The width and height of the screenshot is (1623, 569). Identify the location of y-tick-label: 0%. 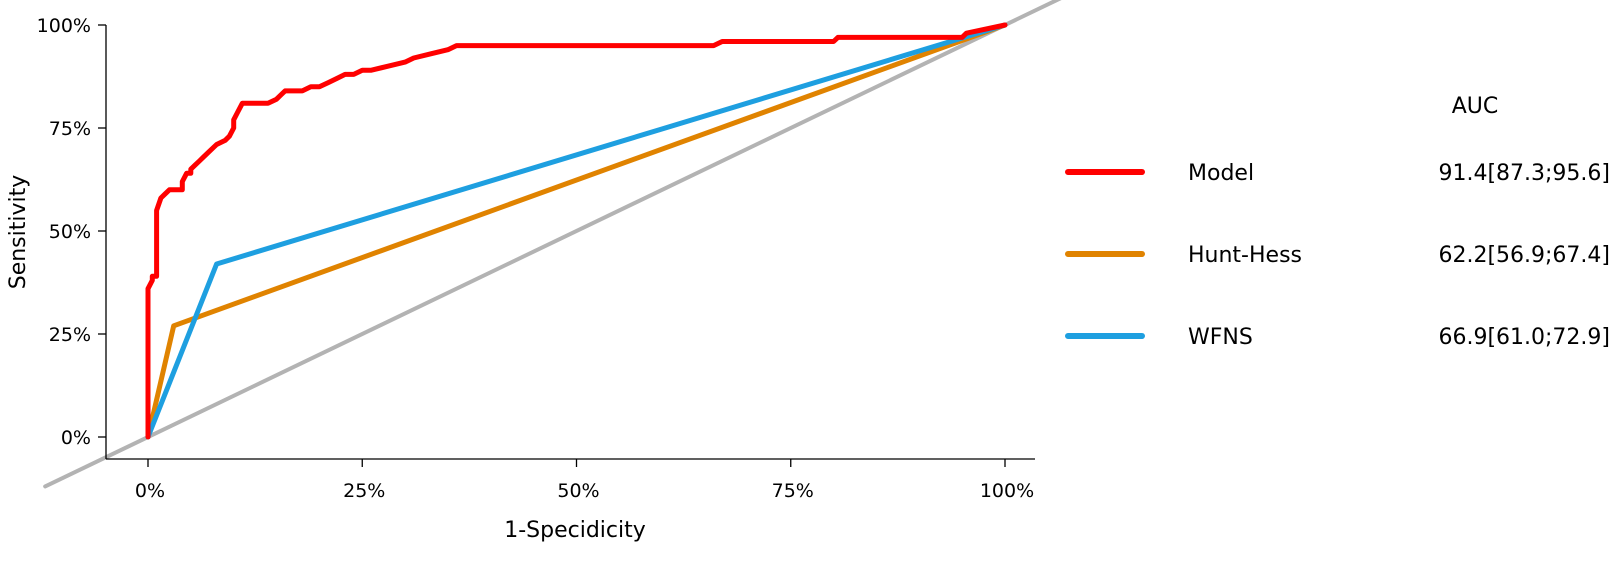
(76, 438).